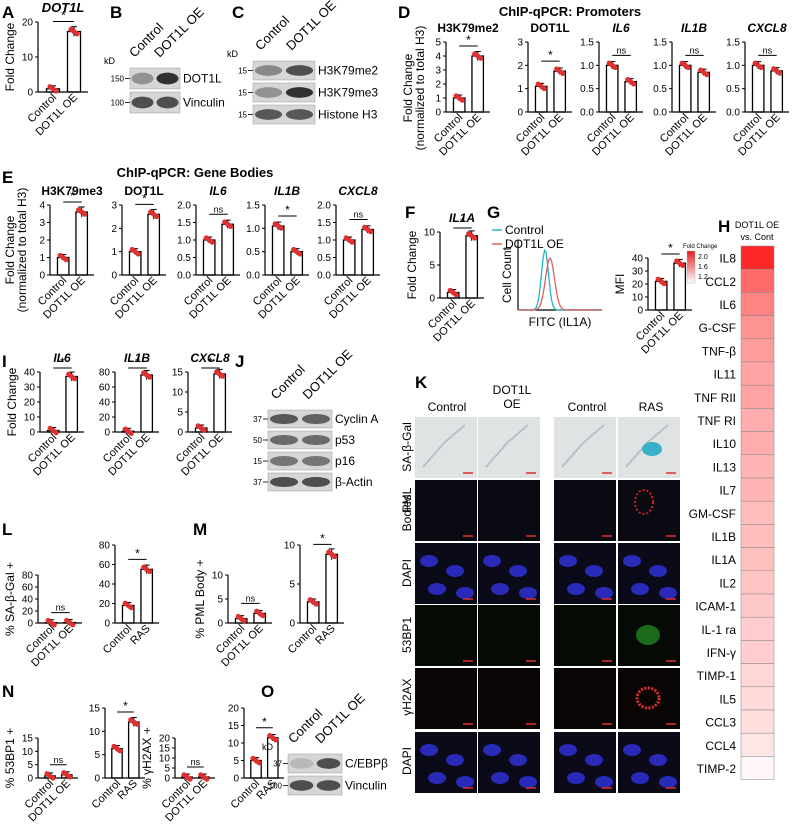  Describe the element at coordinates (277, 764) in the screenshot. I see `mw-marker: 37` at that location.